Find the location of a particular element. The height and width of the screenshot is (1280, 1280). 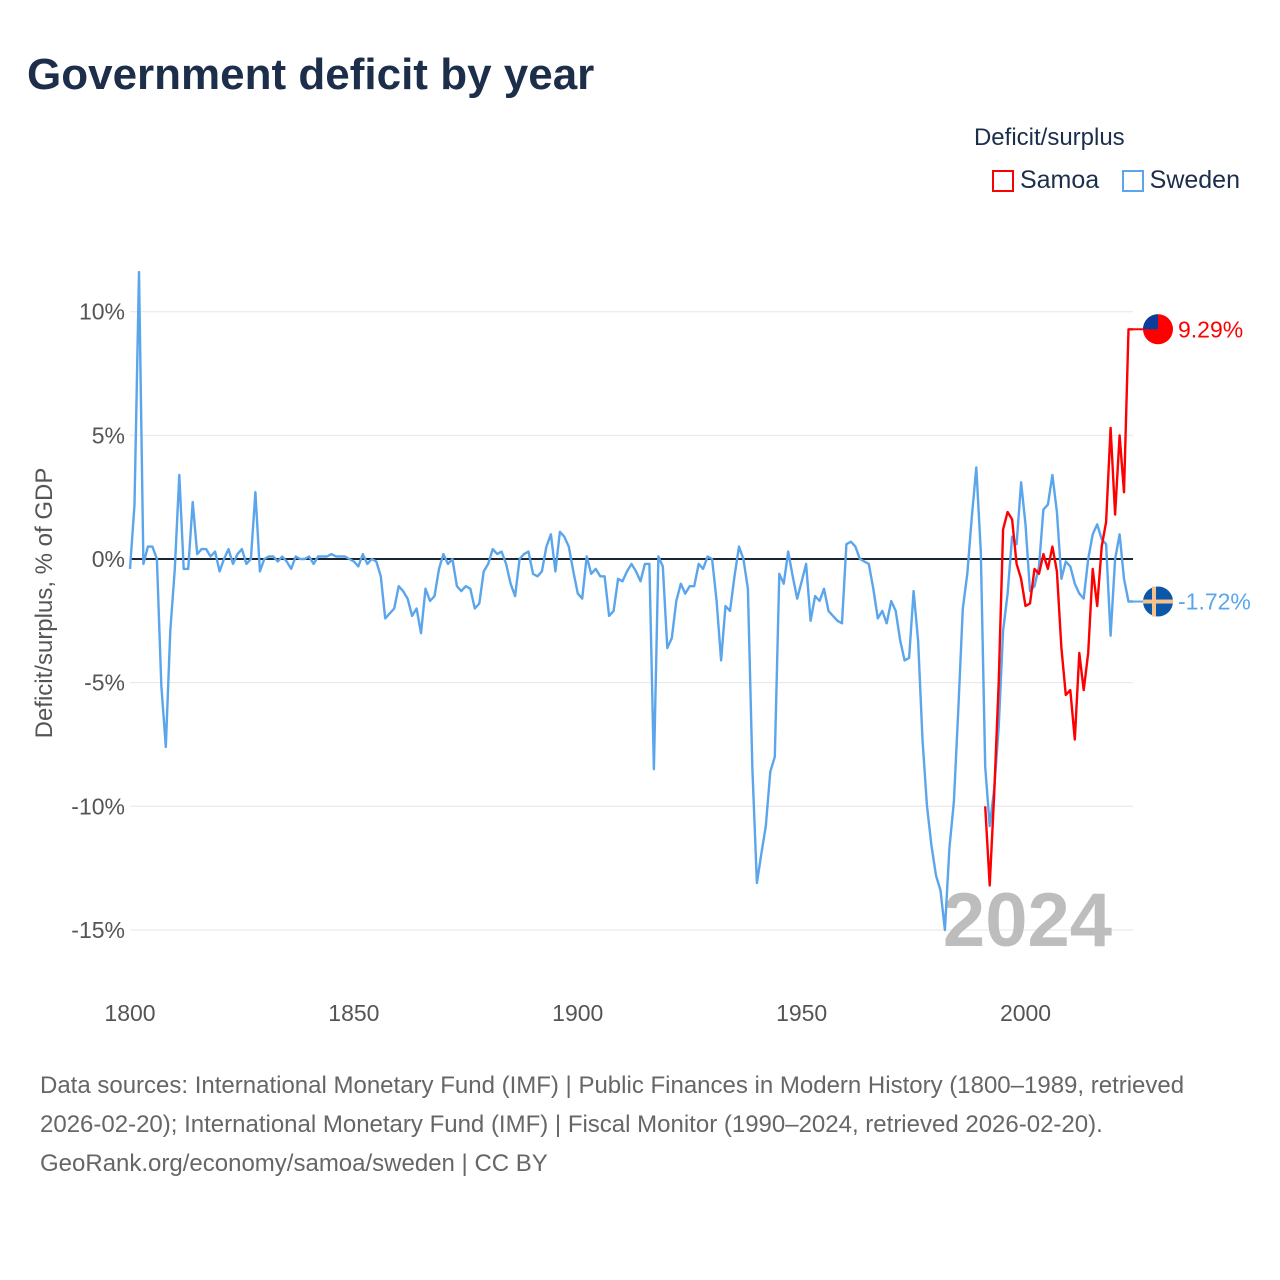

y-tick-label: -15% is located at coordinates (98, 930).